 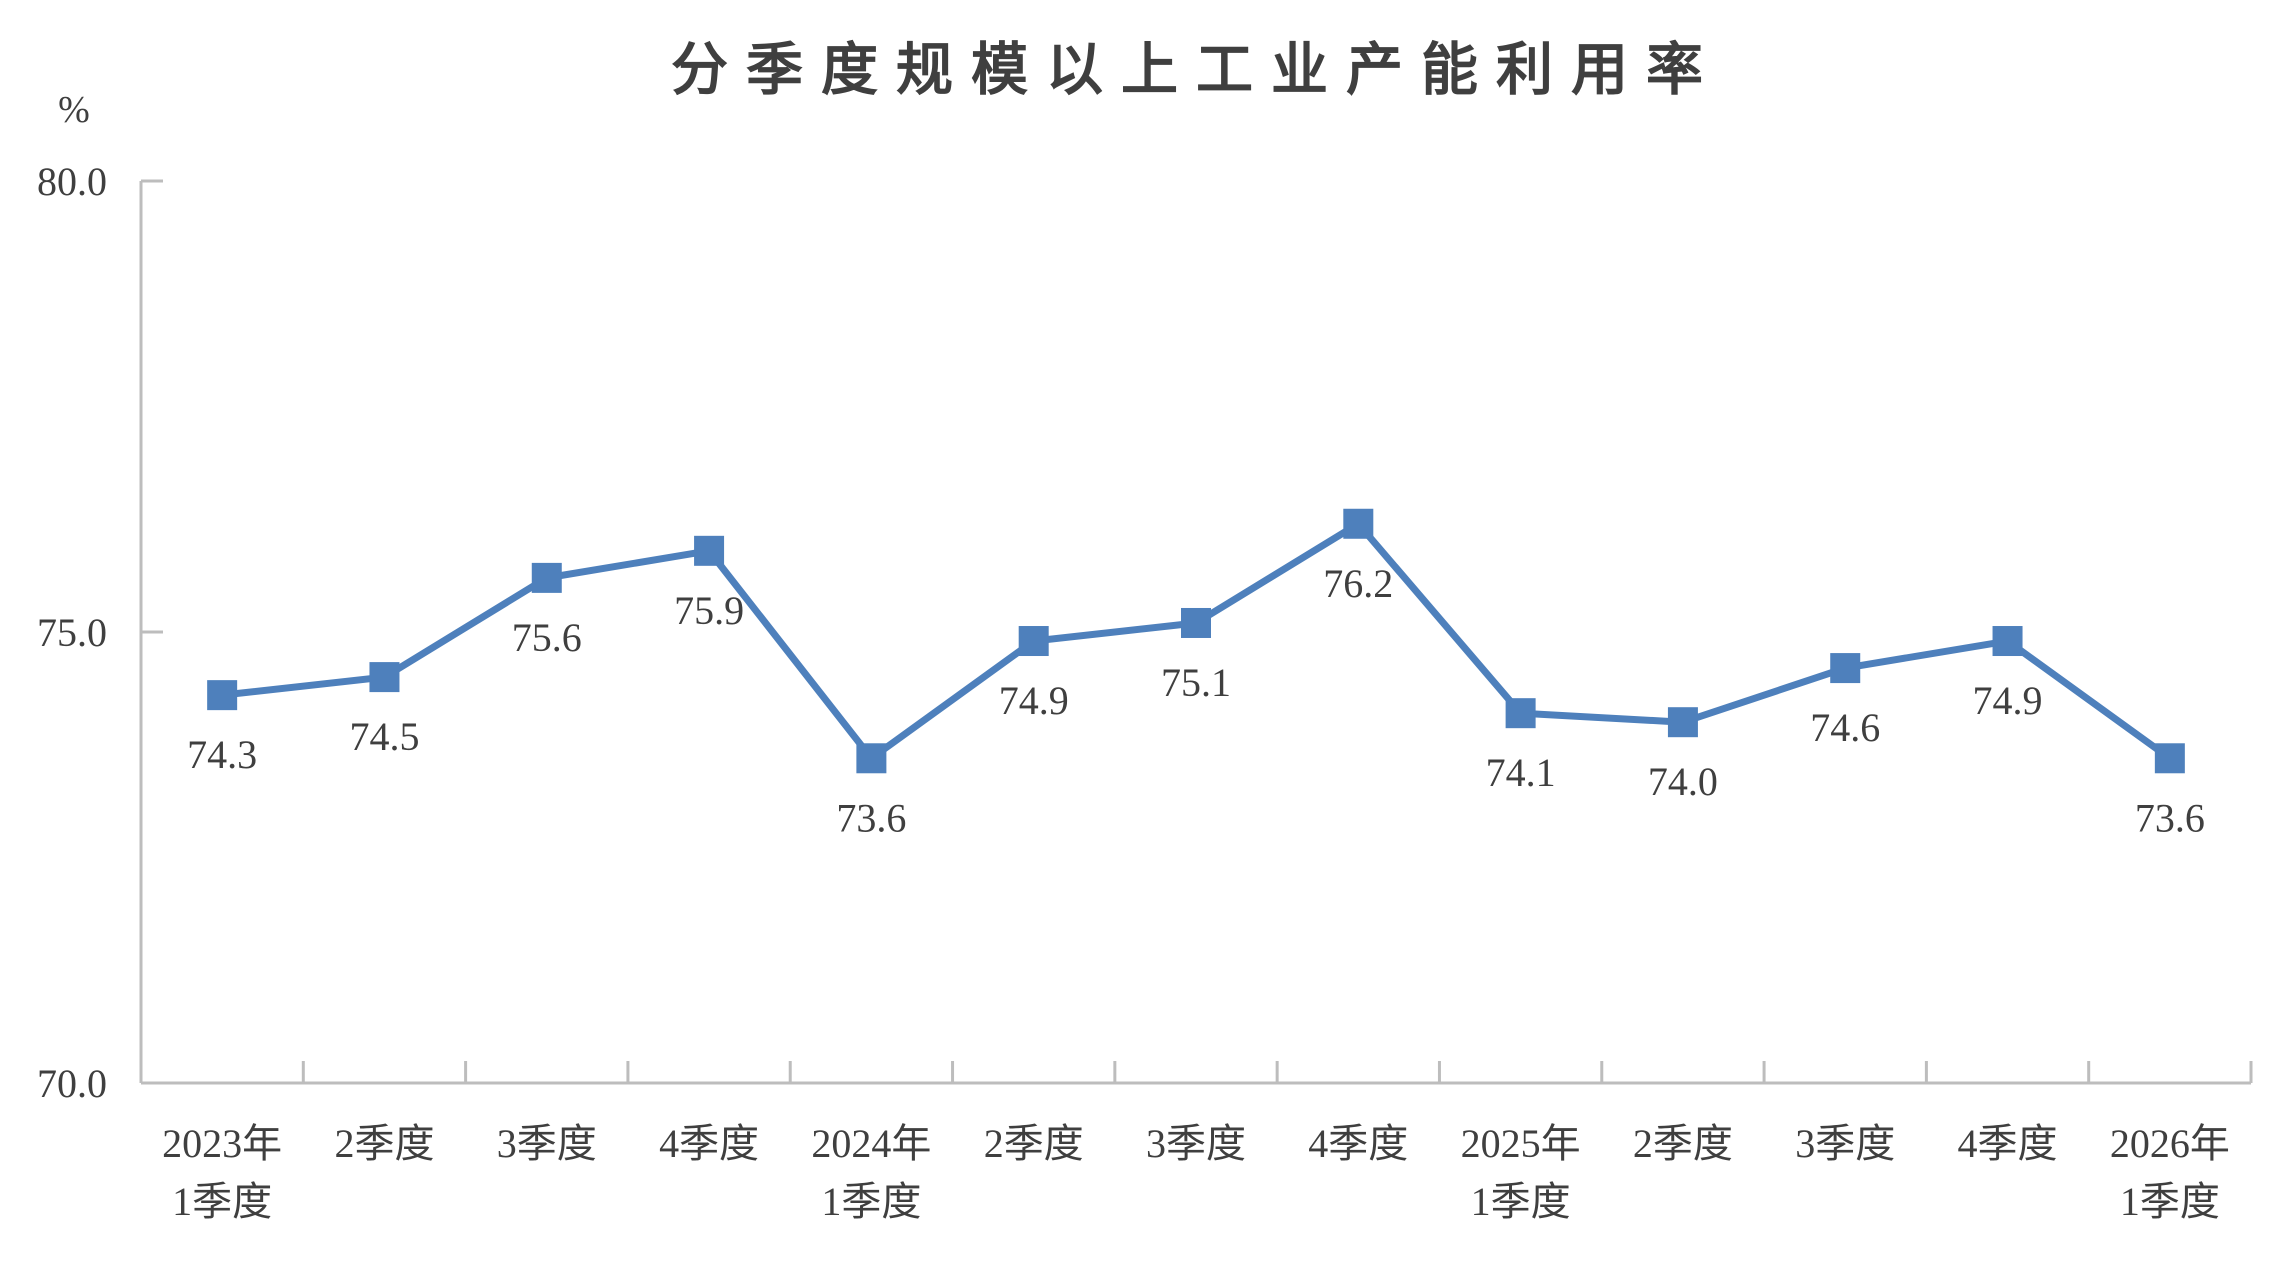 What do you see at coordinates (72, 181) in the screenshot?
I see `y-axis-tick-label: 80.0` at bounding box center [72, 181].